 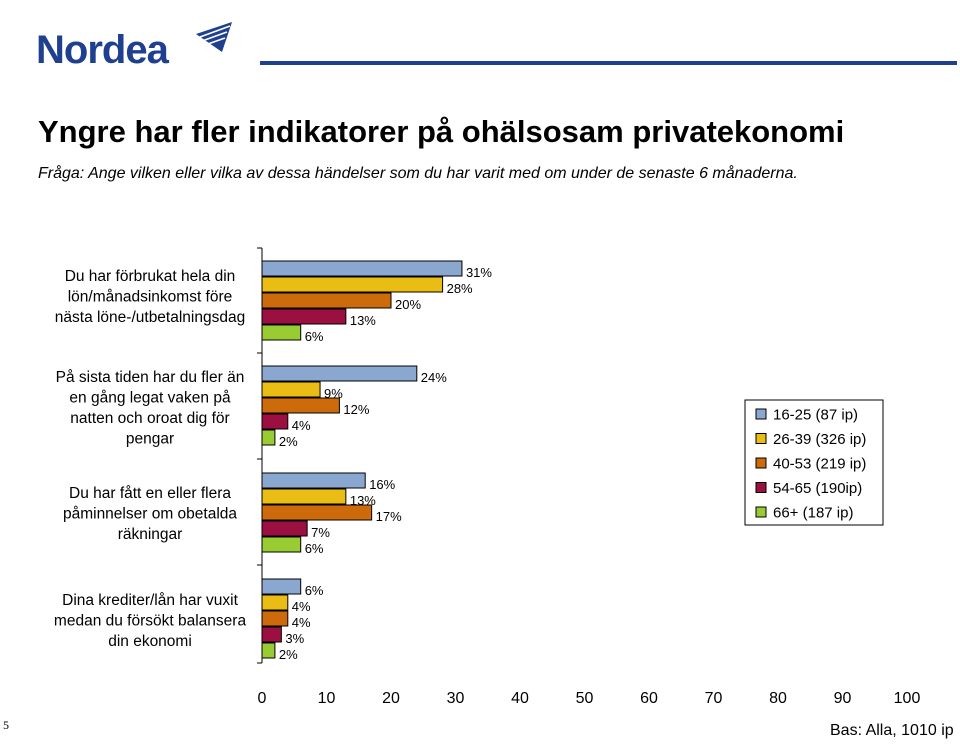 I want to click on legend-box, so click(x=814, y=462).